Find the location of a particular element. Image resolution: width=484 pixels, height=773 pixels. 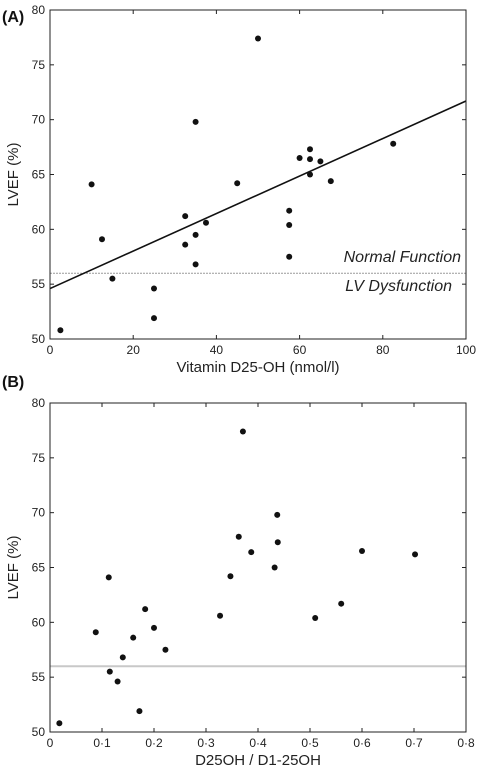

panel-b-y-tick-label: 80 is located at coordinates (39, 403).